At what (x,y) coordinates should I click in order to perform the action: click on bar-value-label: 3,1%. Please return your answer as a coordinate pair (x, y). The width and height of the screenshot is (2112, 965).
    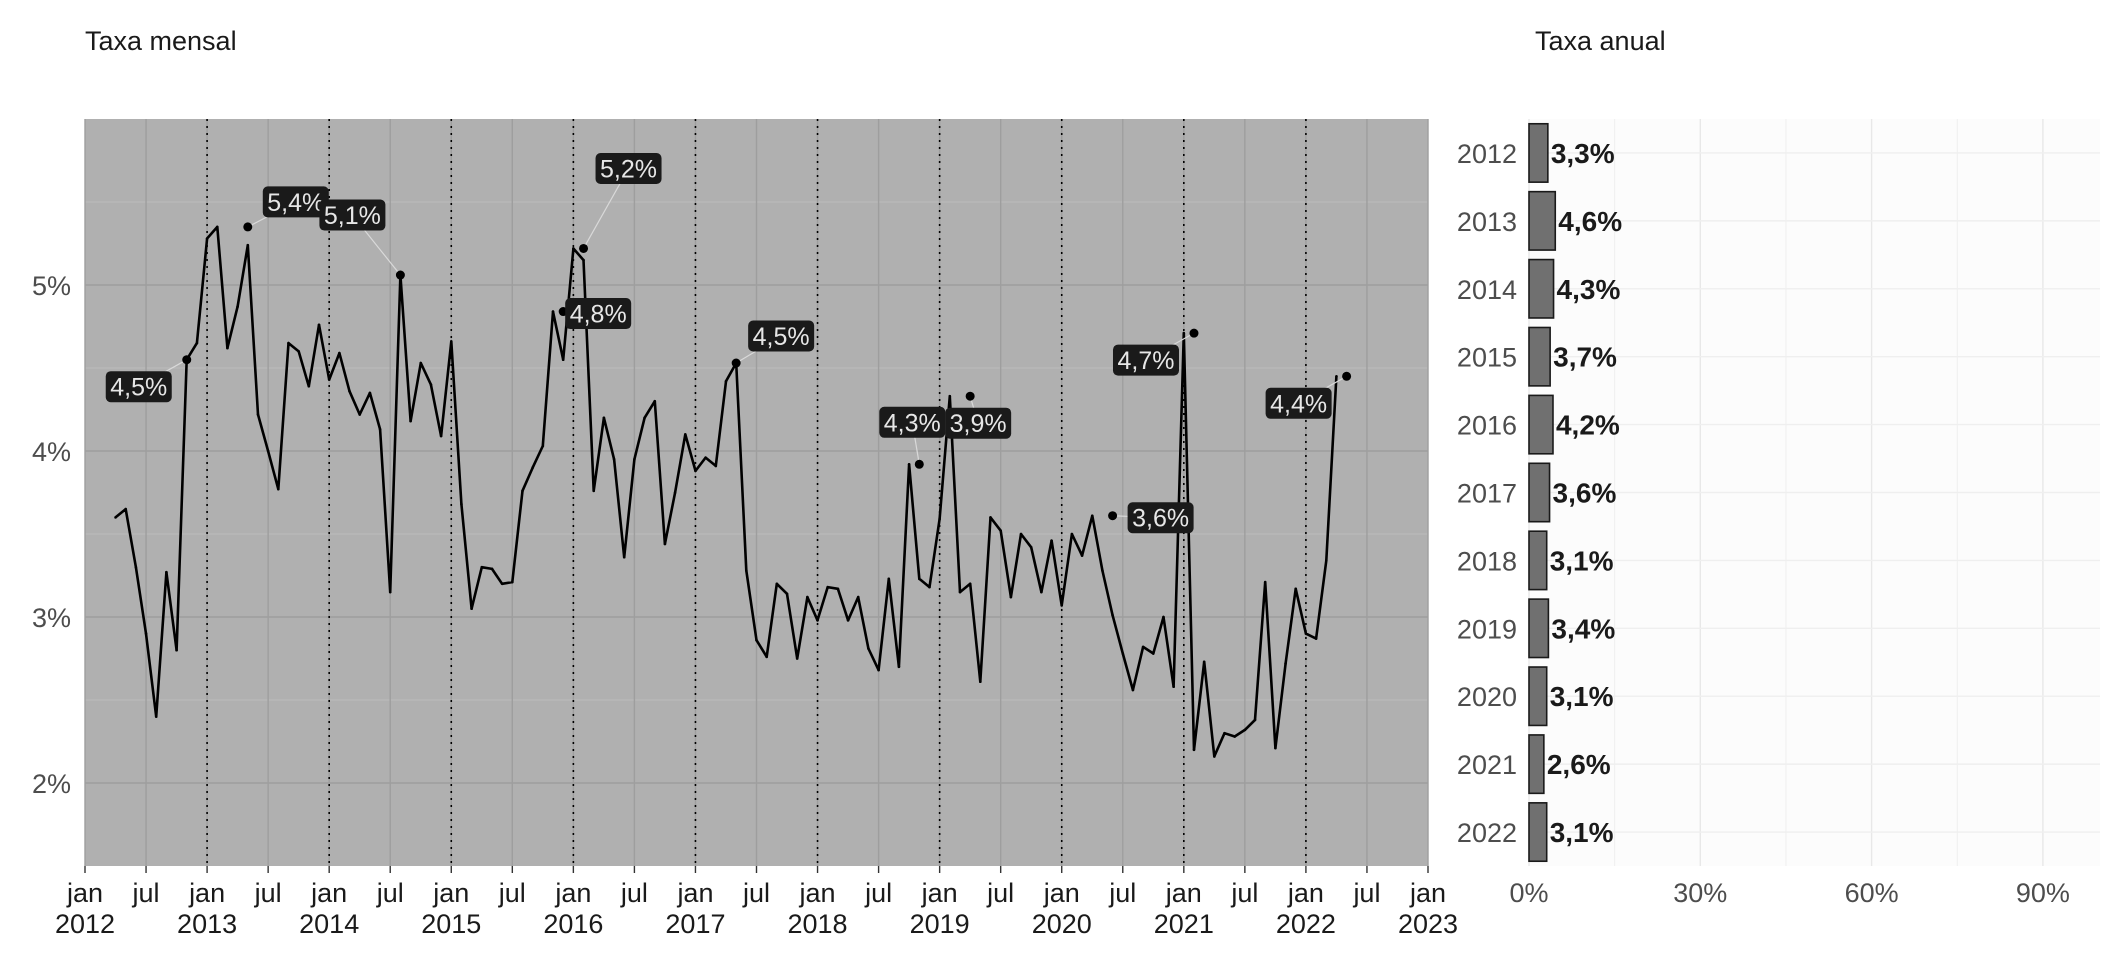
    Looking at the image, I should click on (1582, 560).